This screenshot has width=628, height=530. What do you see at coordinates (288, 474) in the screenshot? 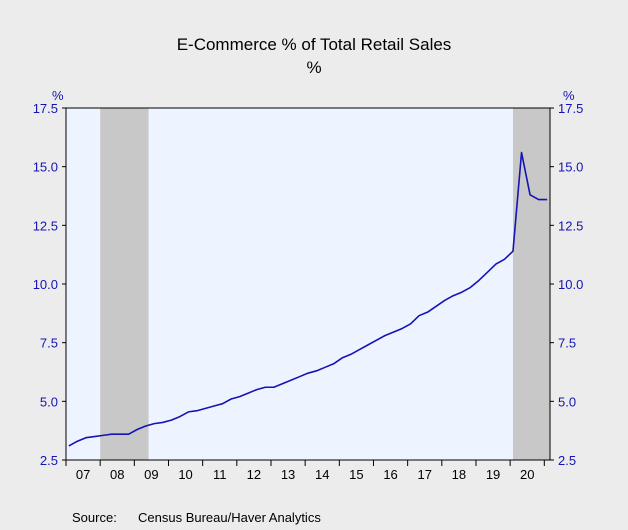
I see `x-tick-label: 13` at bounding box center [288, 474].